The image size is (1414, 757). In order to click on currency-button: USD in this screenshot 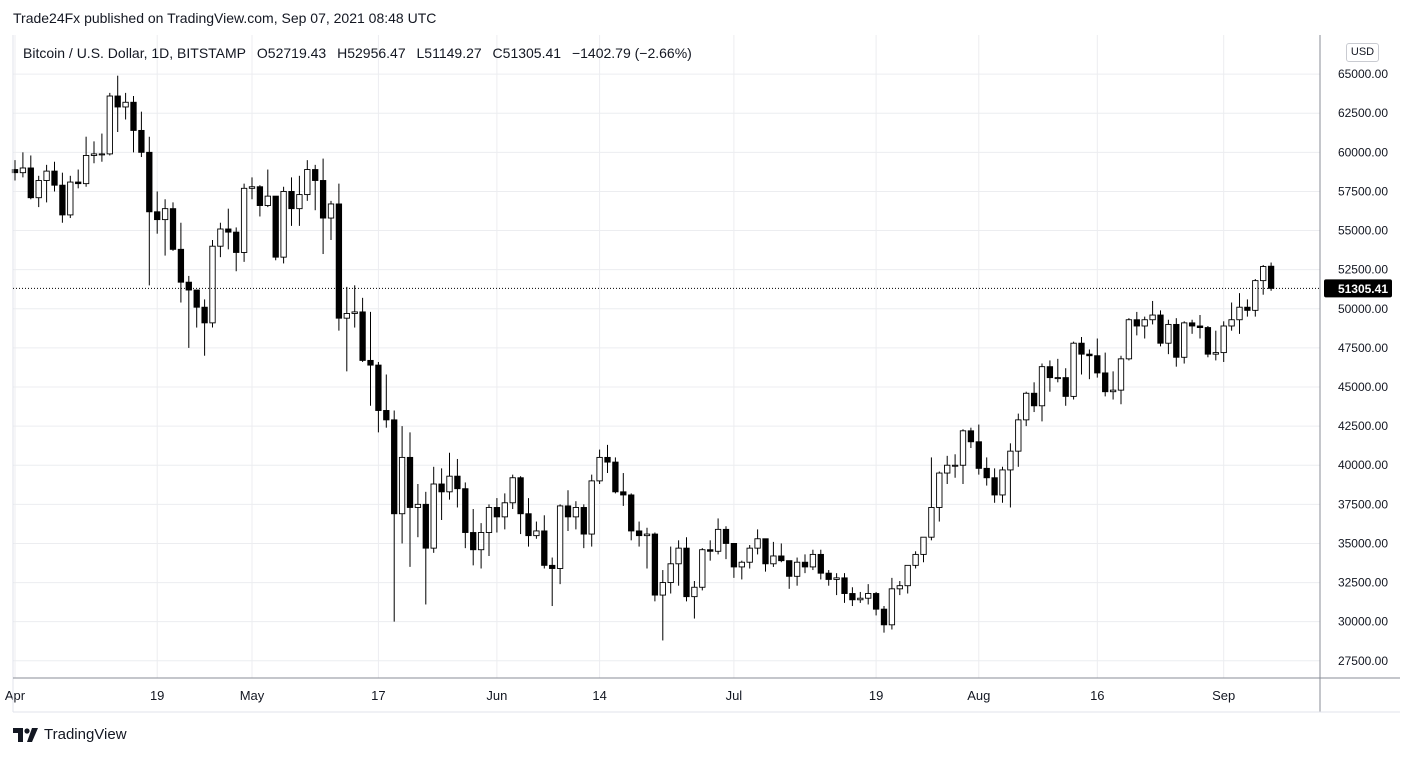, I will do `click(1362, 52)`.